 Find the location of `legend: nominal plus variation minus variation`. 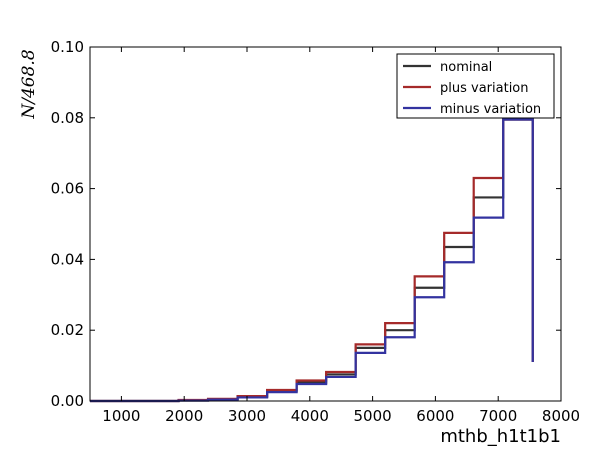

legend: nominal plus variation minus variation is located at coordinates (475, 86).